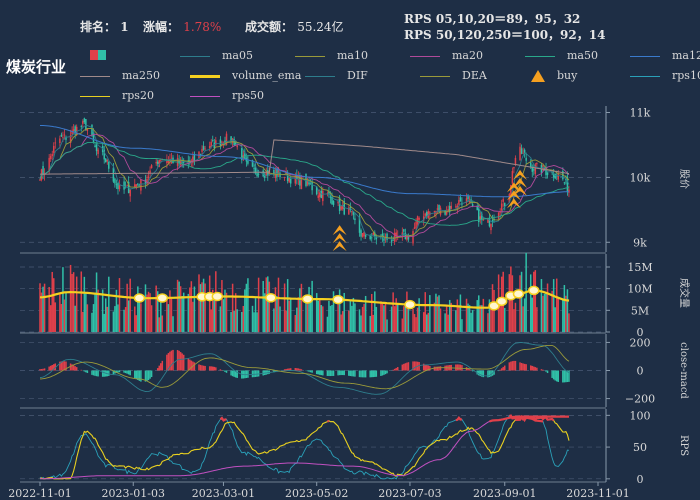 The height and width of the screenshot is (500, 700). Describe the element at coordinates (94, 55) in the screenshot. I see `candle-legend-up` at that location.